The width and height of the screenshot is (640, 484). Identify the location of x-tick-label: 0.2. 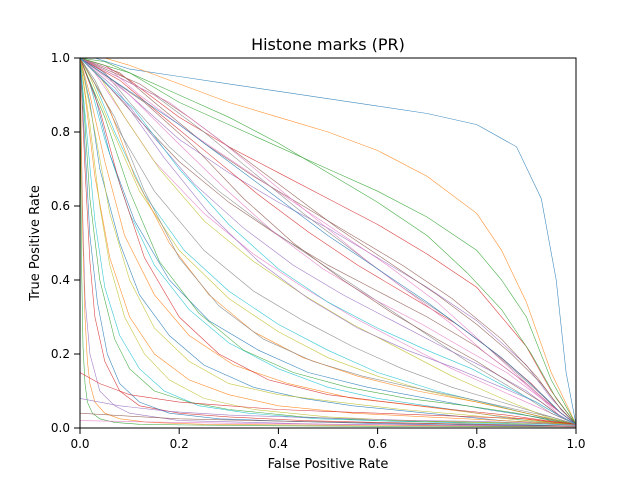
(179, 444).